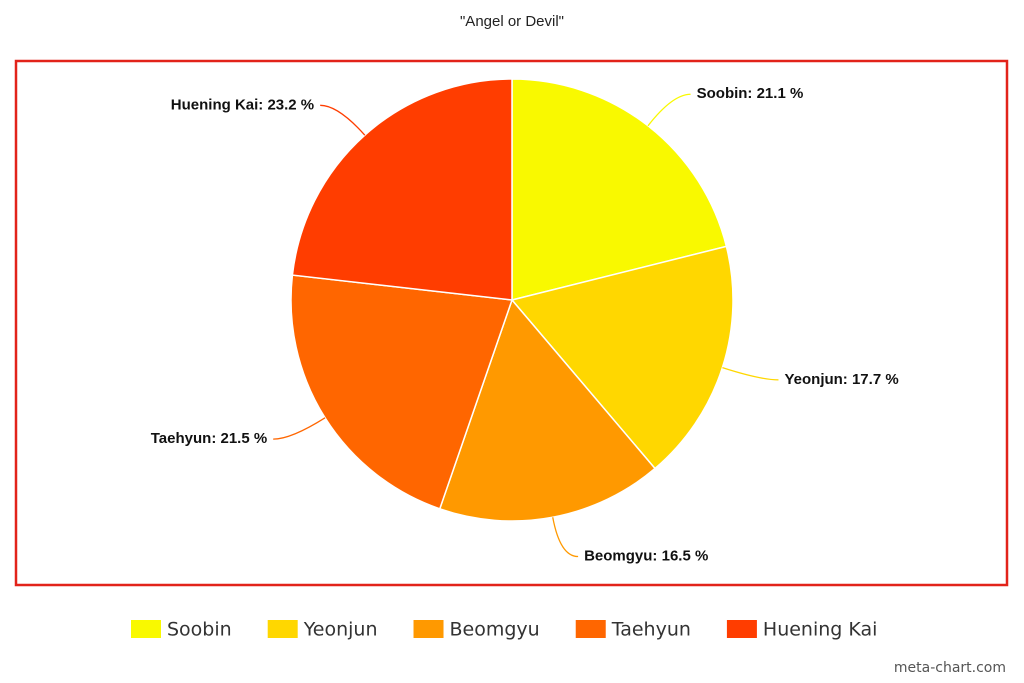  I want to click on chart-title: "Angel or Devil", so click(512, 21).